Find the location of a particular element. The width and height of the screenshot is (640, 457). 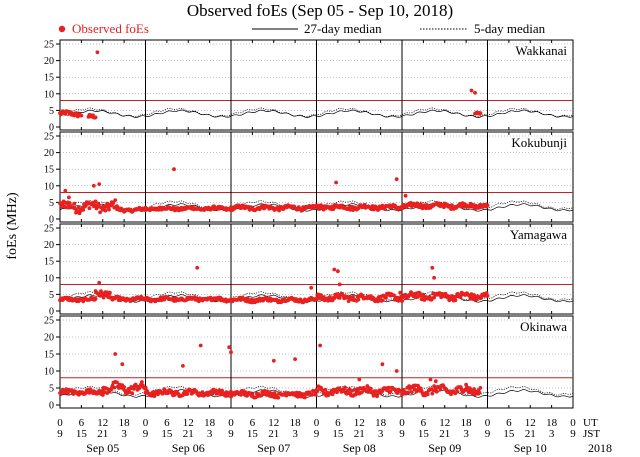

y-axis-label: foEs (MHz) is located at coordinates (12, 226).